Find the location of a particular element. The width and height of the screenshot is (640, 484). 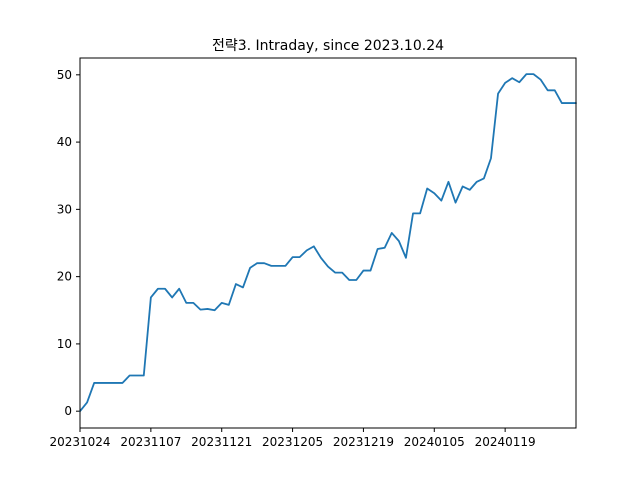

y-tick-label: 10 is located at coordinates (64, 344).